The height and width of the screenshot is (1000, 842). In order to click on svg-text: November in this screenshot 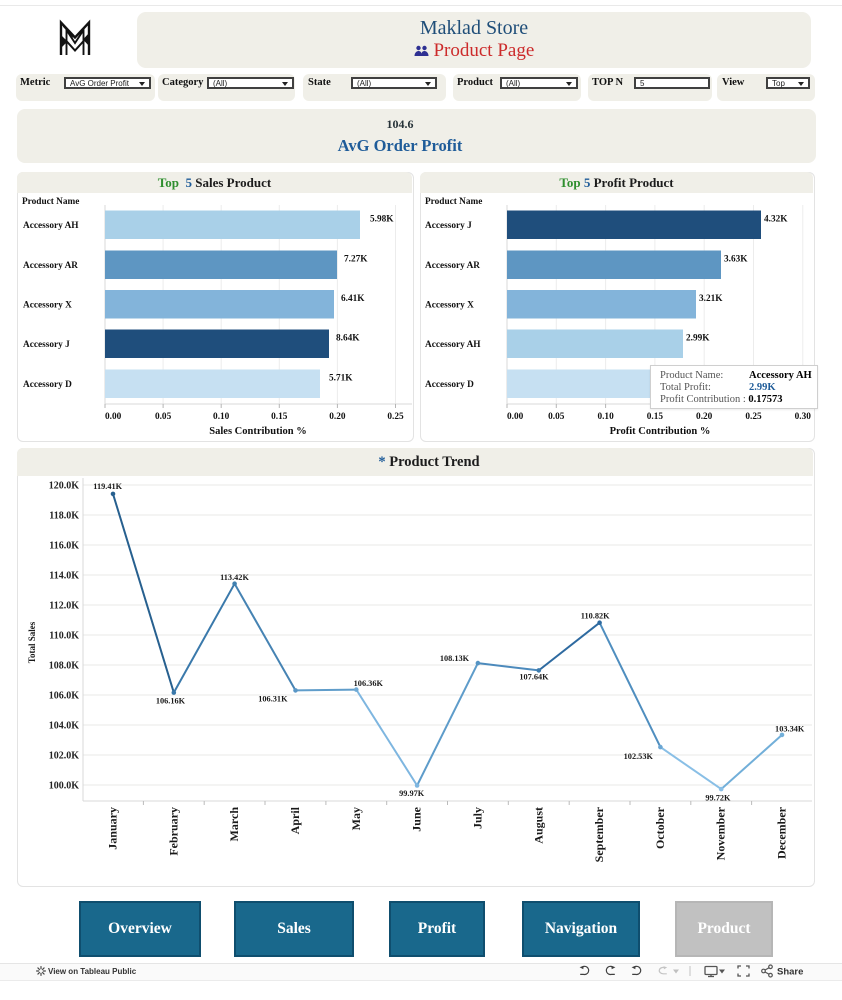, I will do `click(721, 833)`.